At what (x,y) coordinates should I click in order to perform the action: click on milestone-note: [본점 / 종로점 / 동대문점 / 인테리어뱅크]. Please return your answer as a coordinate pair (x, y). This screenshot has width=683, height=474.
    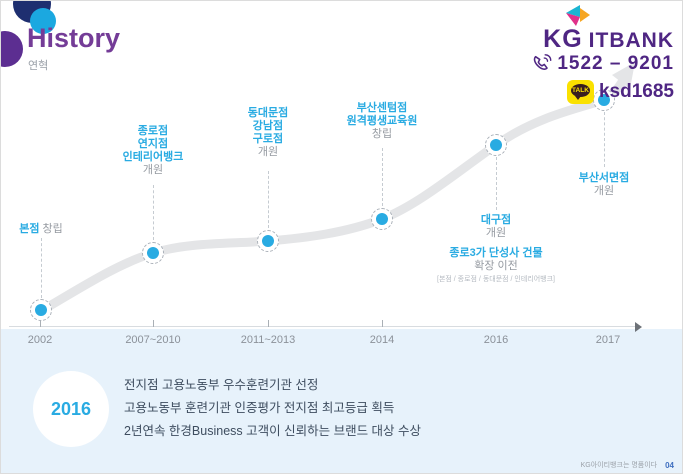
    Looking at the image, I should click on (496, 279).